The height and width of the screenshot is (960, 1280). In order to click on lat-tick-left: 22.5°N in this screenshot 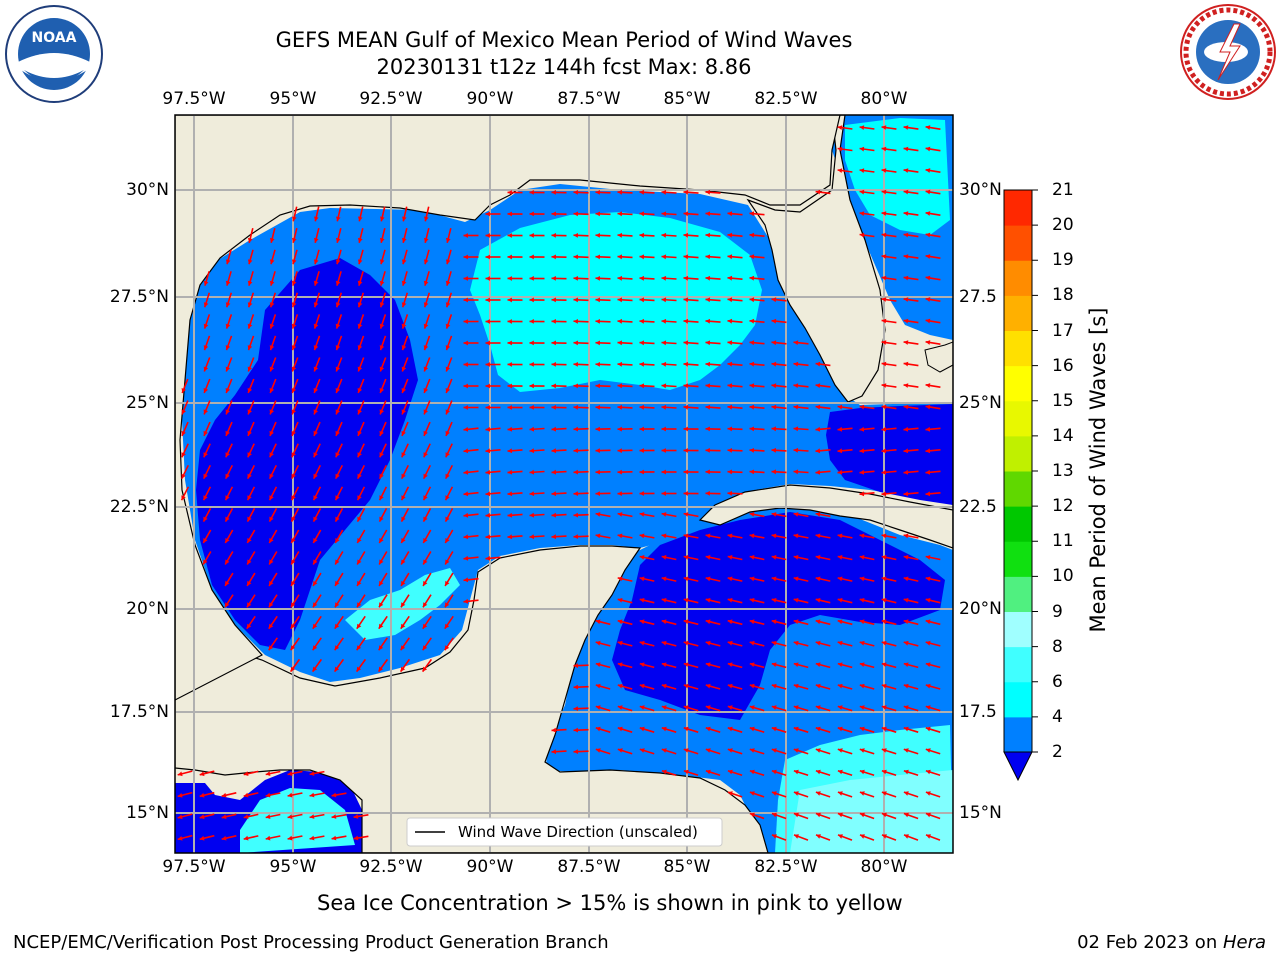, I will do `click(139, 507)`.